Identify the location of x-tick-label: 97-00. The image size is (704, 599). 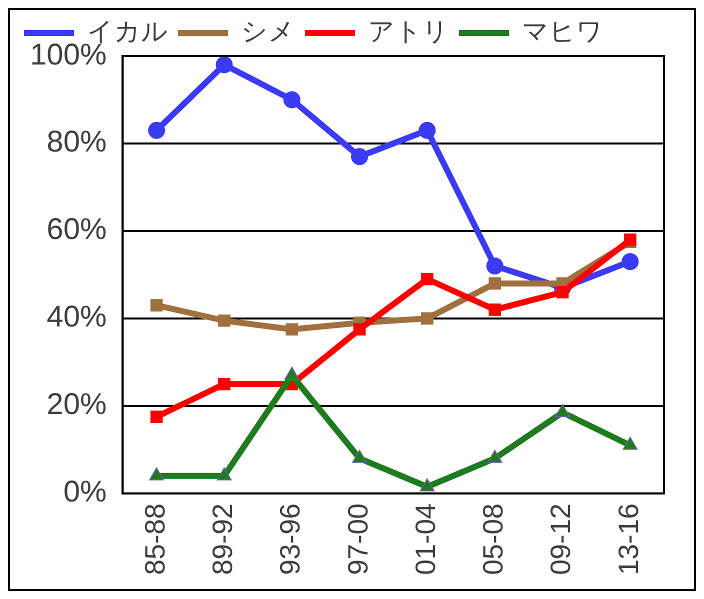
(358, 539).